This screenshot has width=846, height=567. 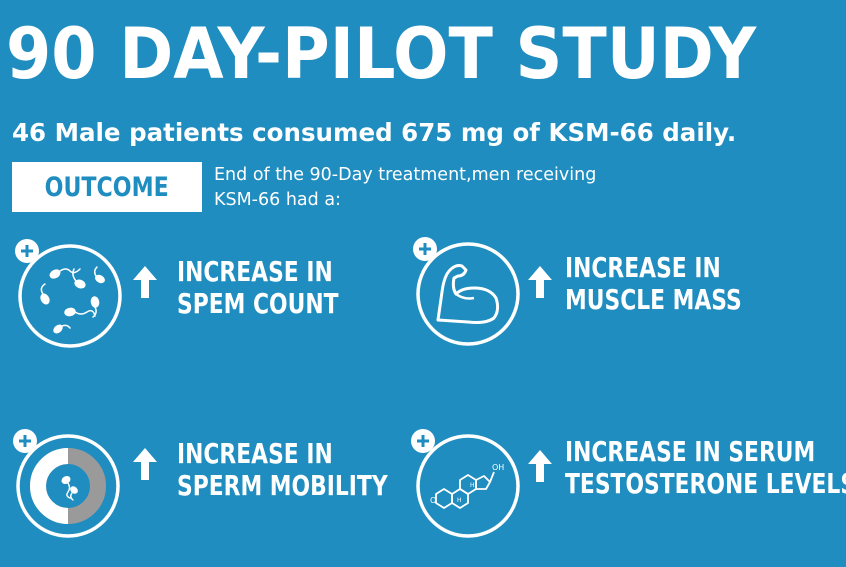 What do you see at coordinates (282, 485) in the screenshot?
I see `benefit-label-line-2: SPERM MOBILITY` at bounding box center [282, 485].